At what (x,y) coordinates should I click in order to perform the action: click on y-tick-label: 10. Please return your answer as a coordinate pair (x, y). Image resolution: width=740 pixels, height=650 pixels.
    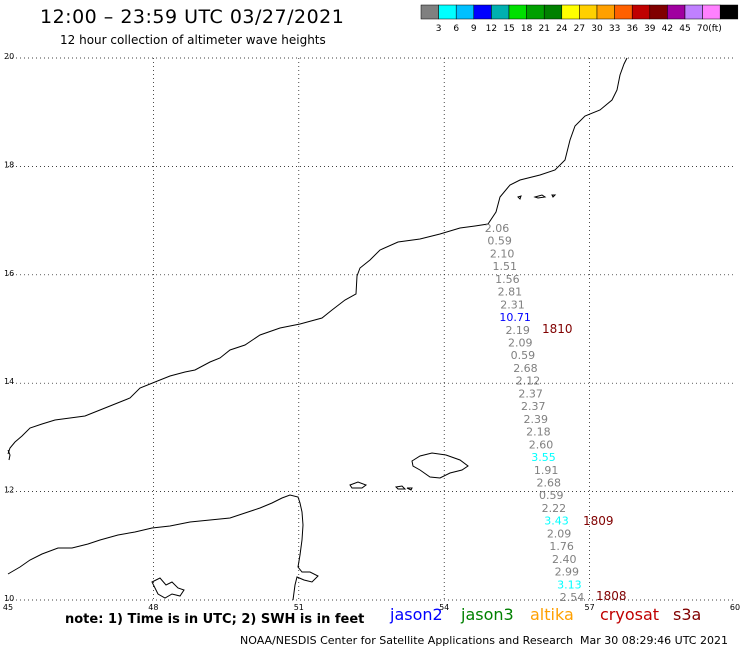
    Looking at the image, I should click on (9, 598).